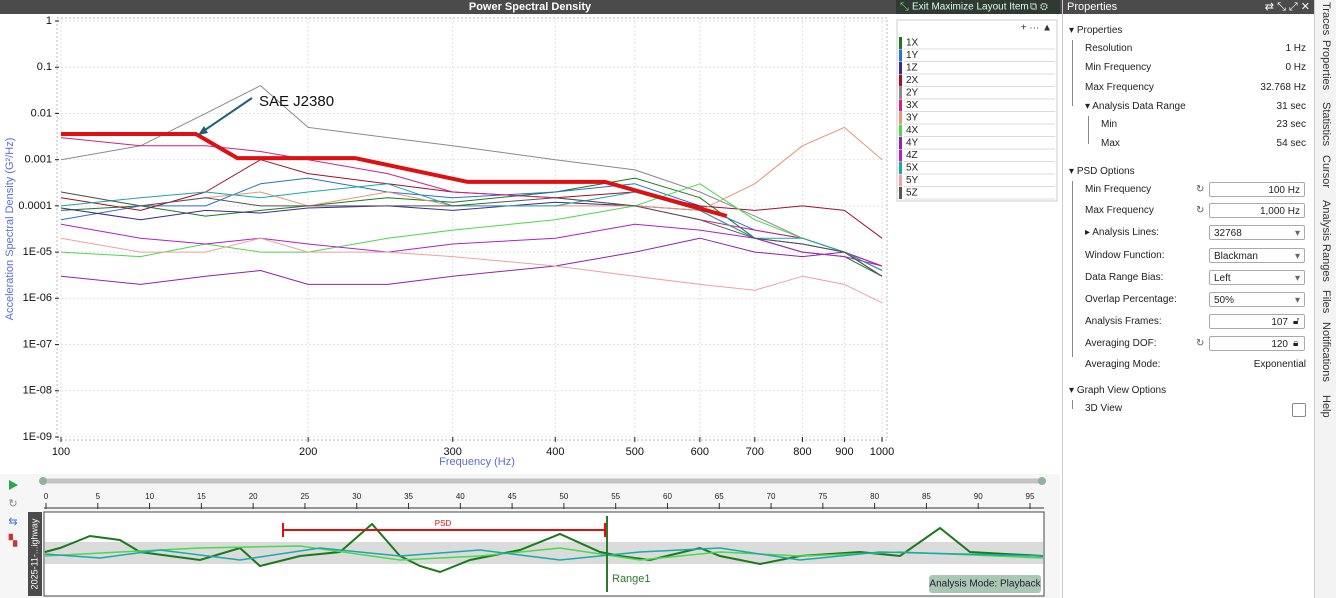  I want to click on prop-label: 3D View, so click(1104, 408).